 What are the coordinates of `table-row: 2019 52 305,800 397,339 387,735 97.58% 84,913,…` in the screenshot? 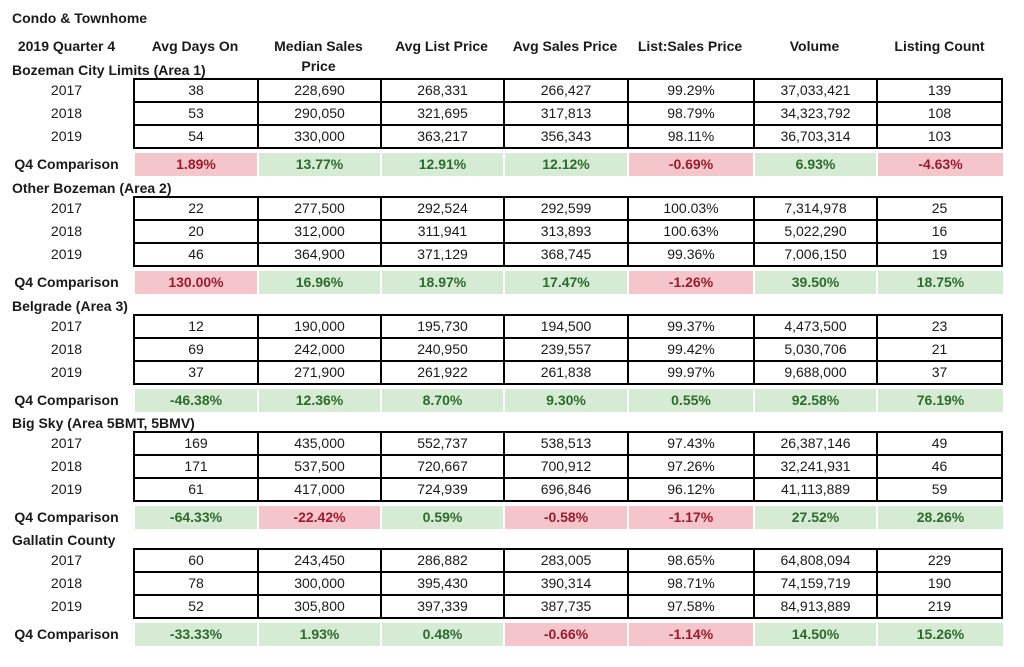 It's located at (512, 606).